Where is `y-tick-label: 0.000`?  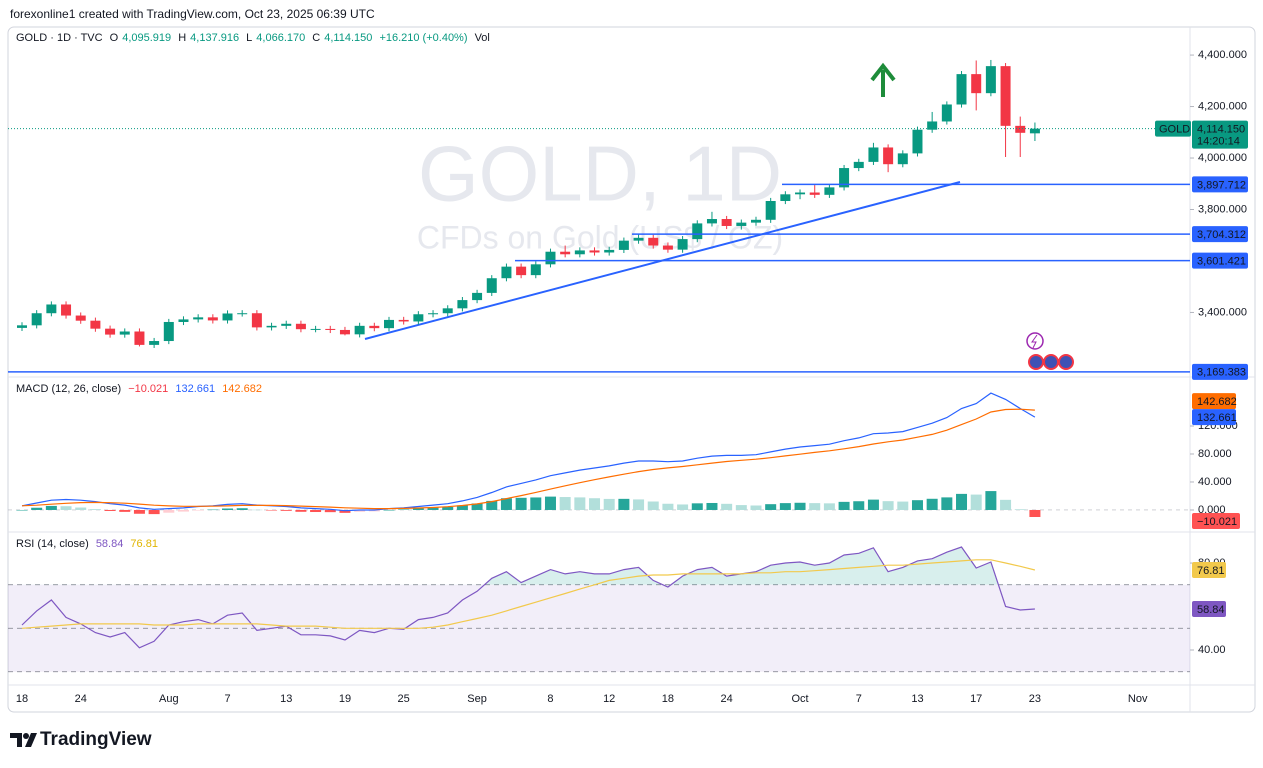
y-tick-label: 0.000 is located at coordinates (1212, 510).